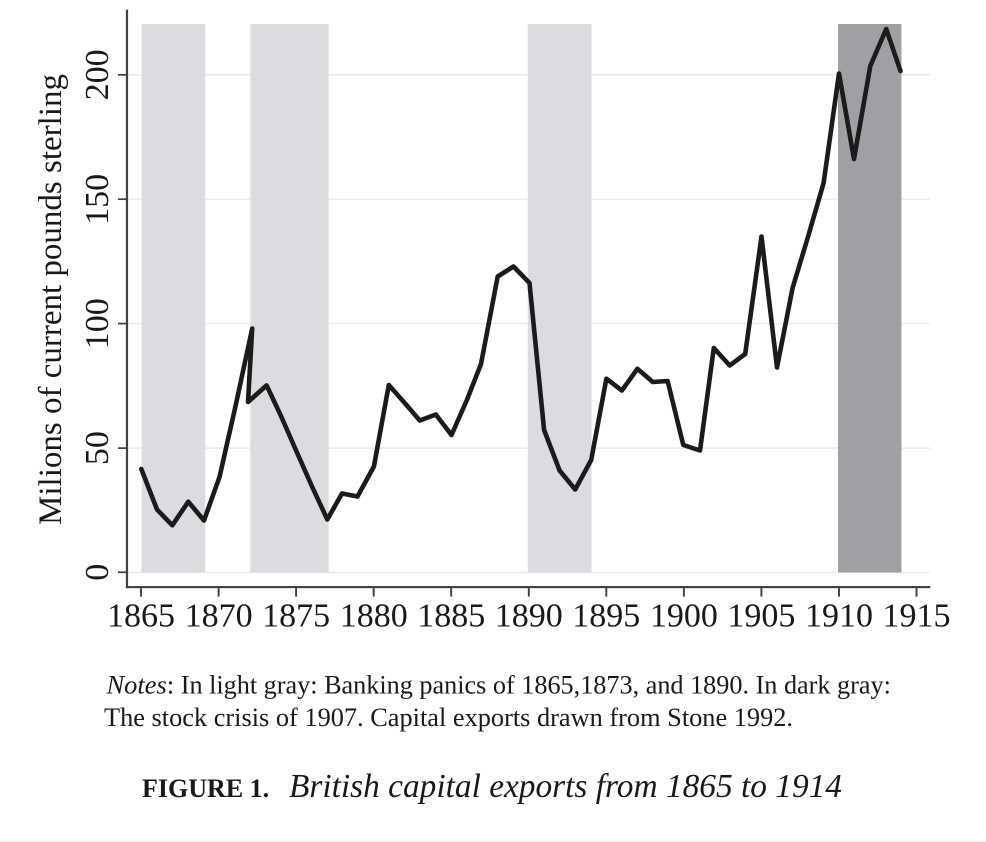  What do you see at coordinates (205, 788) in the screenshot?
I see `svg-text: FIGURE 1.` at bounding box center [205, 788].